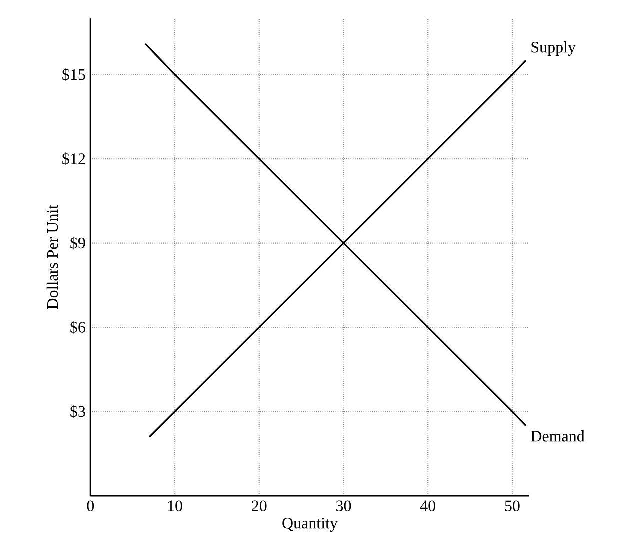 This screenshot has height=544, width=621. I want to click on x-tick-label: 0, so click(90, 506).